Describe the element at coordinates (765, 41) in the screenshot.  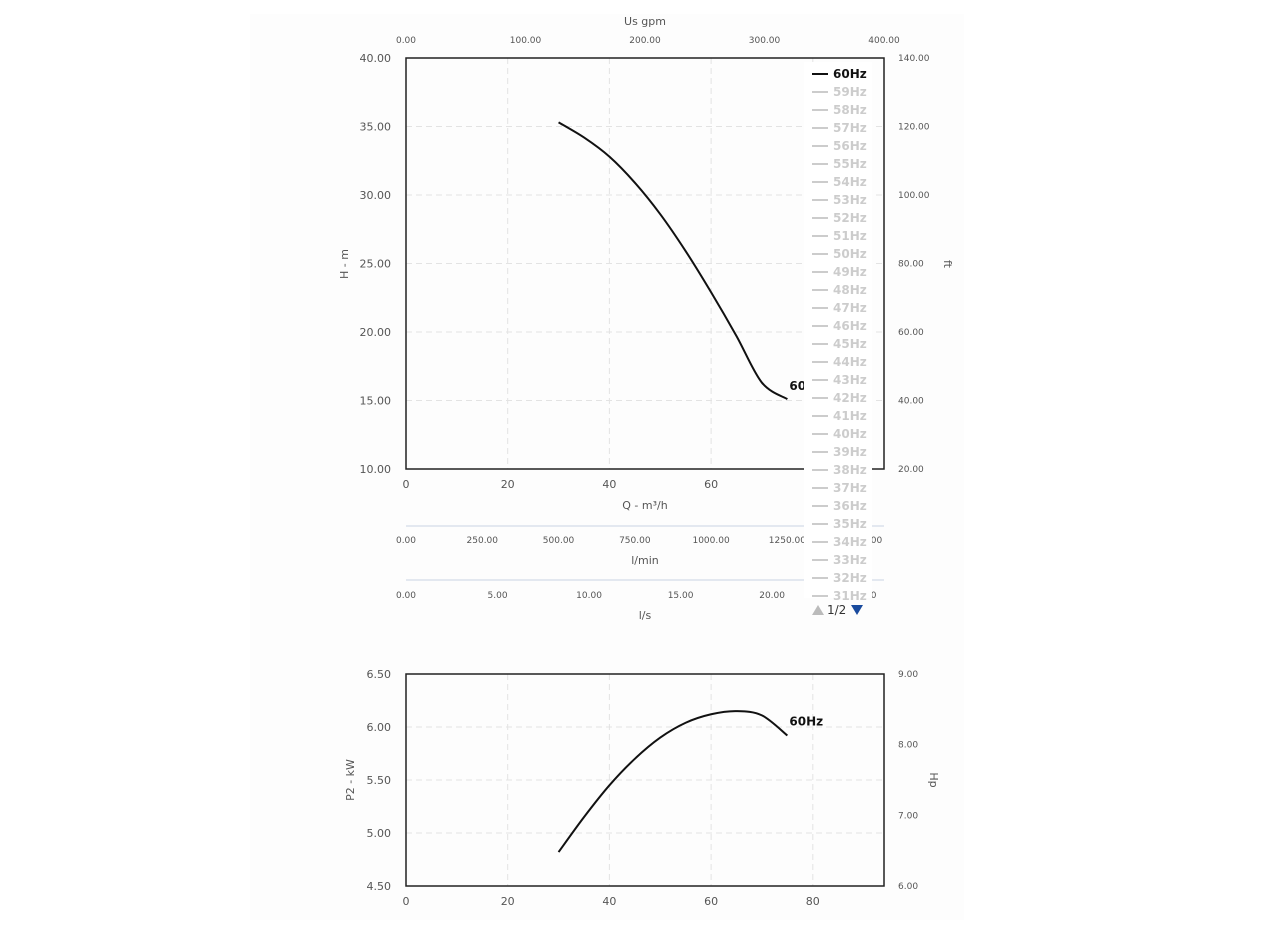
I see `top-tick-label: 300.00` at that location.